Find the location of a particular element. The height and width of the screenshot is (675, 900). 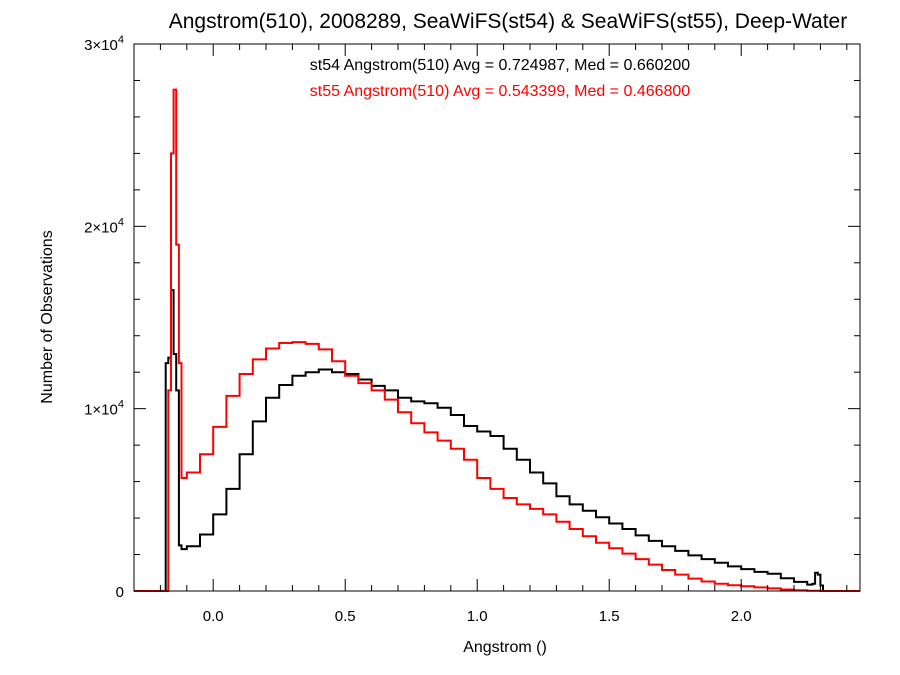

x-tick-label: 1.5 is located at coordinates (609, 616).